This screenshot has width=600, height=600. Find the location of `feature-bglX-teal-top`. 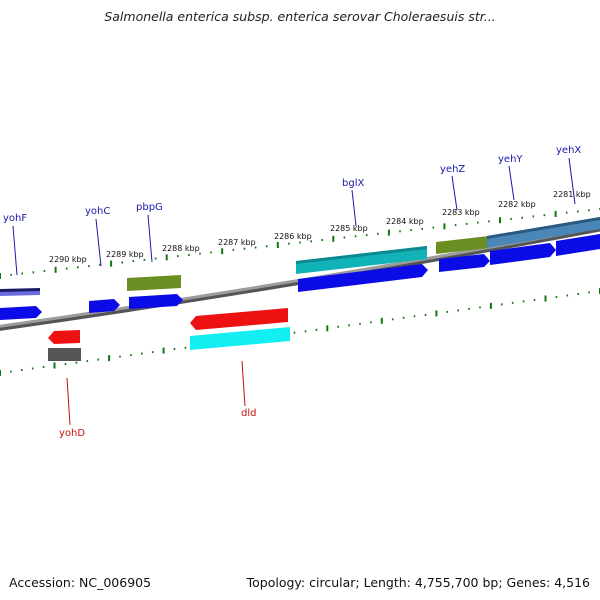

feature-bglX-teal-top is located at coordinates (361, 255).